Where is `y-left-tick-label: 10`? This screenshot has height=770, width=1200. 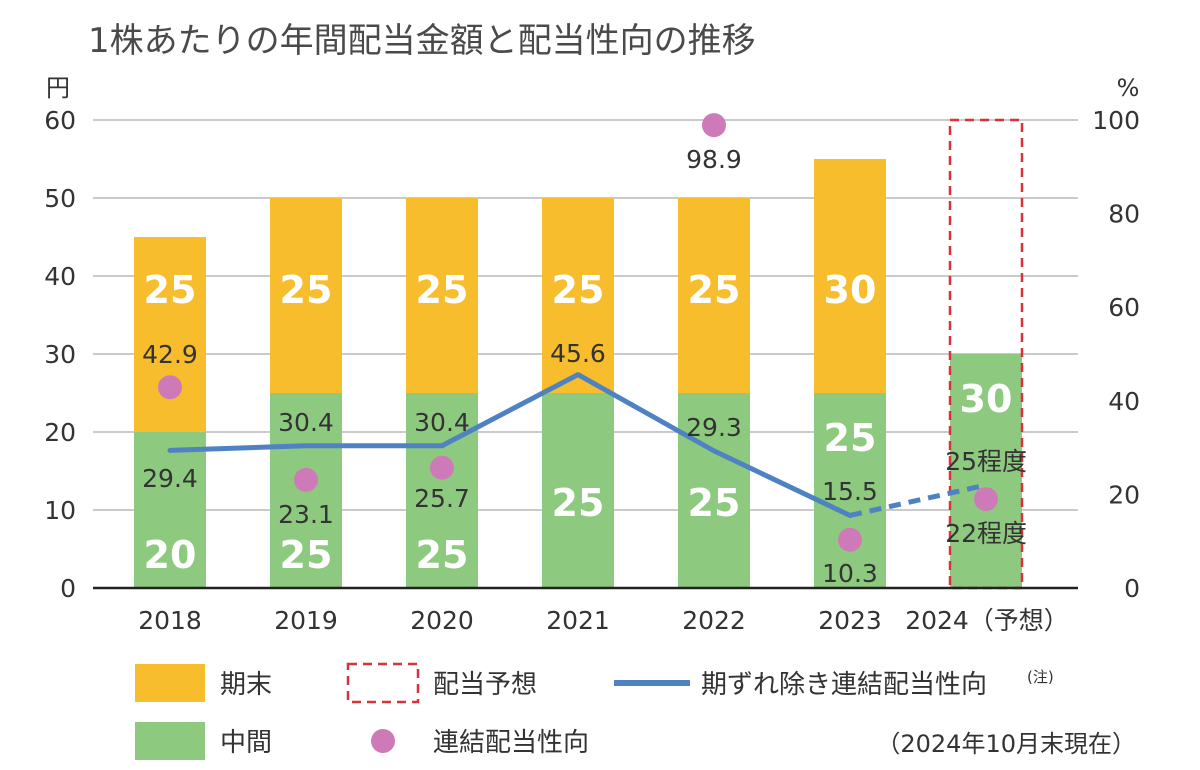
y-left-tick-label: 10 is located at coordinates (60, 510).